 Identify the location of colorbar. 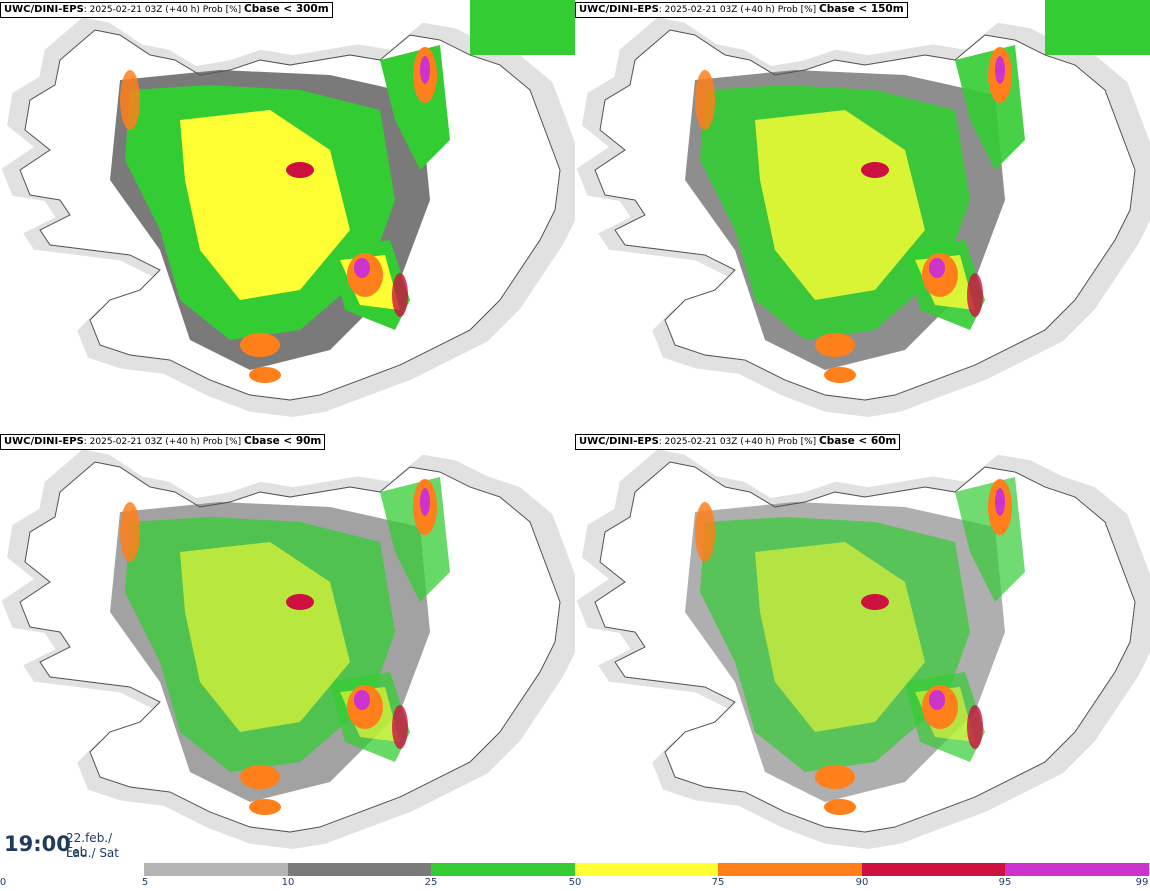
(647, 869).